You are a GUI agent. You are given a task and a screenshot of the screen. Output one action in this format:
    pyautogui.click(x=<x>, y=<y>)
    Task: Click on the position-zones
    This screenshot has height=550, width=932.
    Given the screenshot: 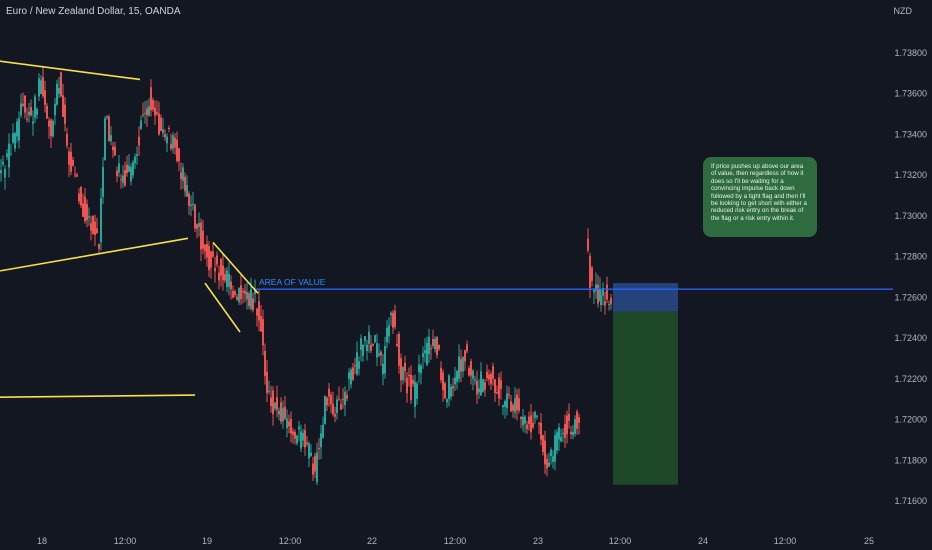 What is the action you would take?
    pyautogui.click(x=645, y=384)
    